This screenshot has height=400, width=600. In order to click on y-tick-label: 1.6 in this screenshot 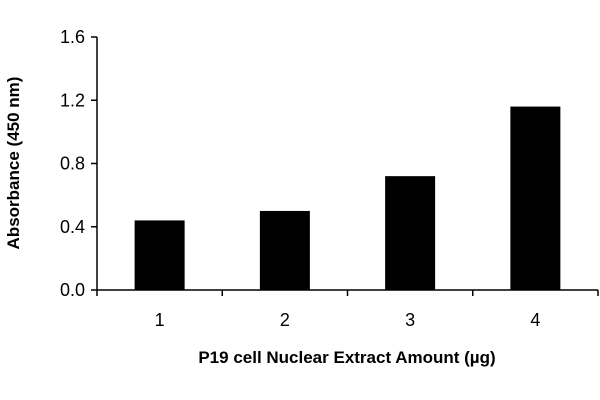, I will do `click(72, 37)`.